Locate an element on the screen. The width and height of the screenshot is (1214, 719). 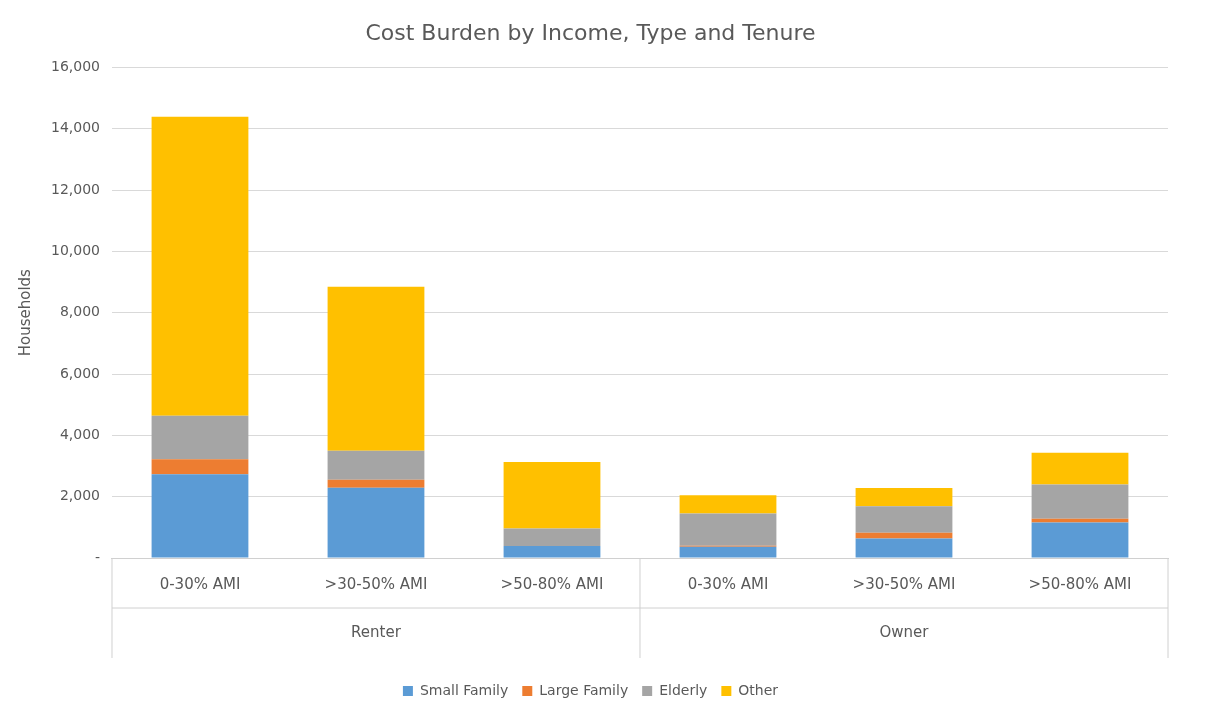
y-tick-label: 2,000 is located at coordinates (79, 495).